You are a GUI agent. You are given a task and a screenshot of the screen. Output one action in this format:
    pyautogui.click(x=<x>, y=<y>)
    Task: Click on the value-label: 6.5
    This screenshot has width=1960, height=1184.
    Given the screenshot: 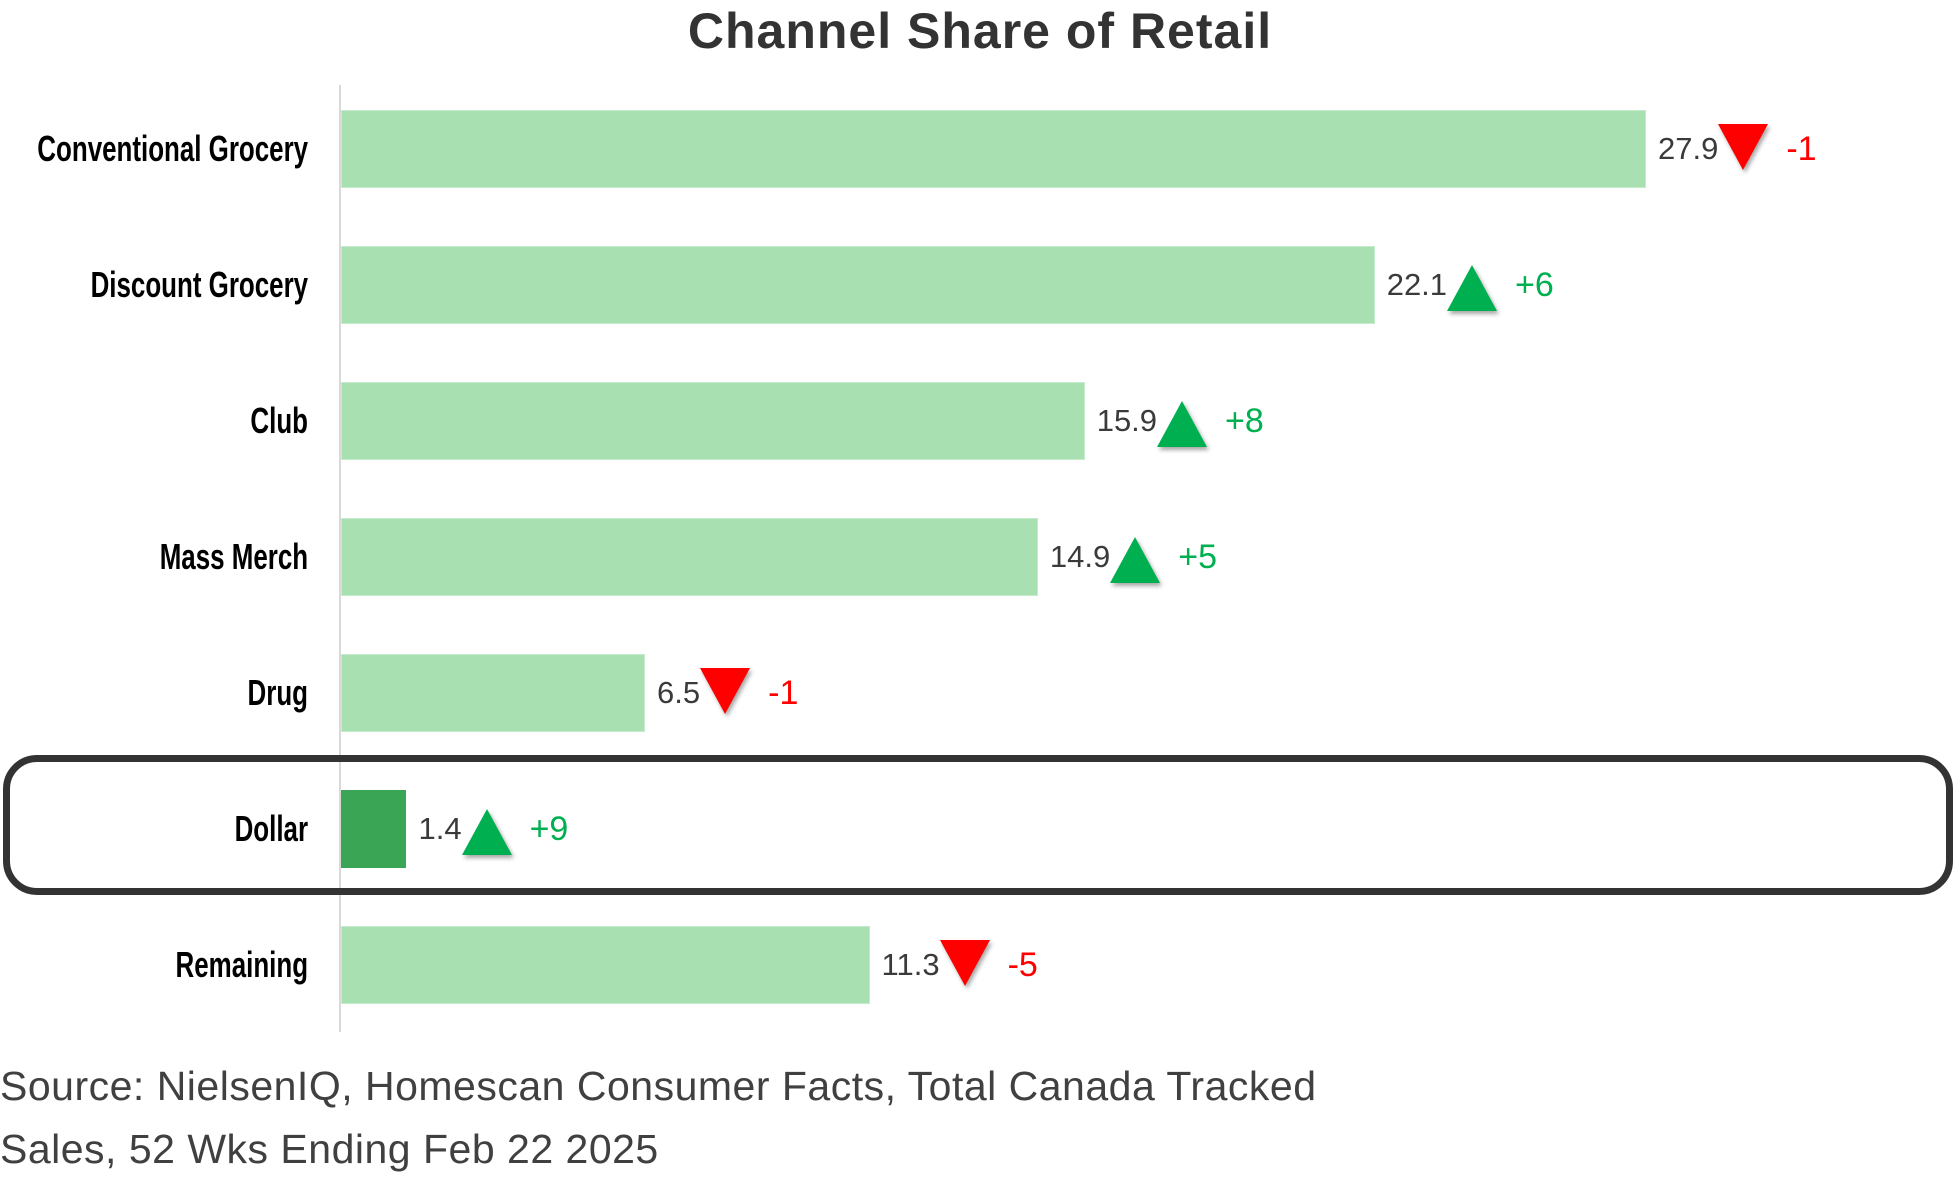 What is the action you would take?
    pyautogui.click(x=679, y=692)
    